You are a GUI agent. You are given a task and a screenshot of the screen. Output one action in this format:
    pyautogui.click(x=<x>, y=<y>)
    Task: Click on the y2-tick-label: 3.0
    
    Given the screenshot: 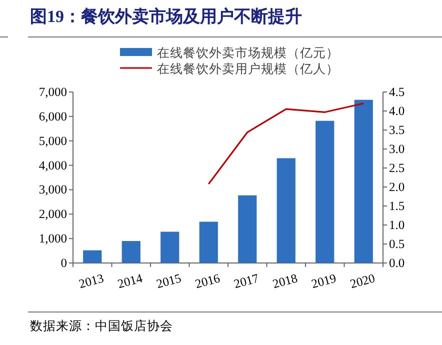 What is the action you would take?
    pyautogui.click(x=397, y=149)
    